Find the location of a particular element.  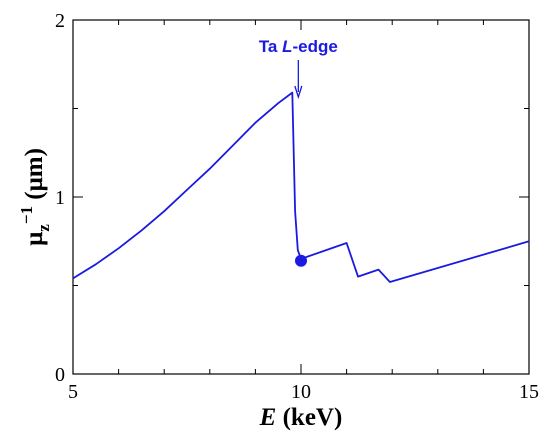

data-point-marker is located at coordinates (301, 260).